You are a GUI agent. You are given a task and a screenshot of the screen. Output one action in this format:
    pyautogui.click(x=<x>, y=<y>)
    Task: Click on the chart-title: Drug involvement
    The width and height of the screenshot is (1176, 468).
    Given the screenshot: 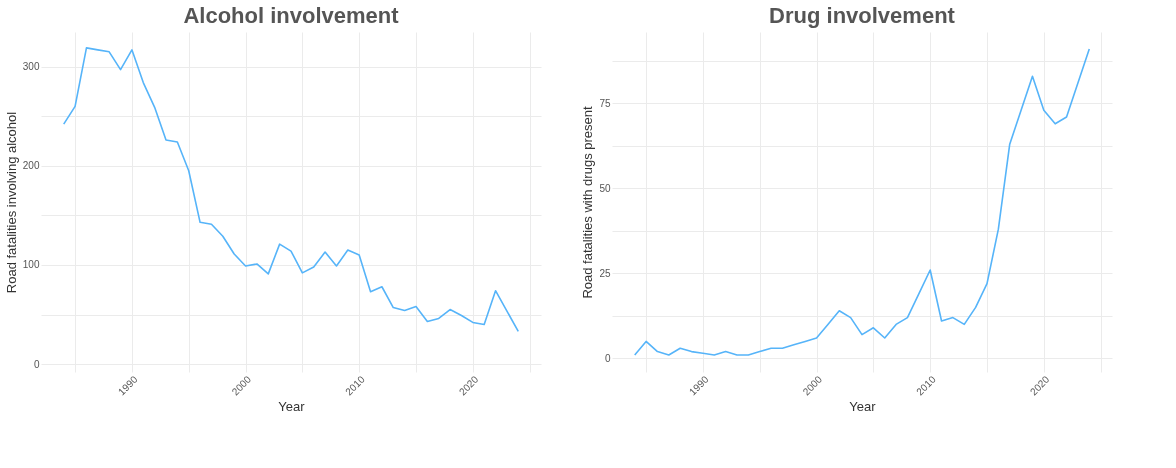 What is the action you would take?
    pyautogui.click(x=862, y=15)
    